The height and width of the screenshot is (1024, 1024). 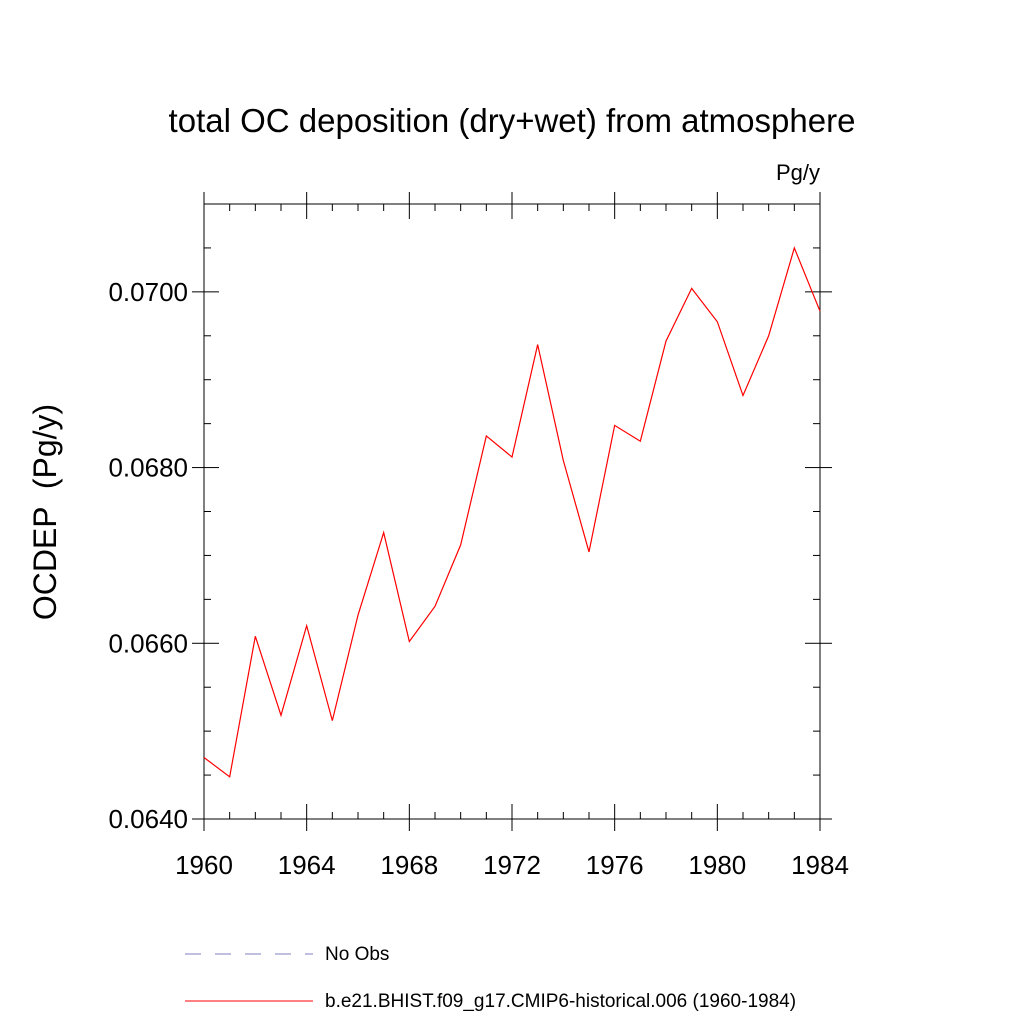 What do you see at coordinates (45, 512) in the screenshot?
I see `y-axis-label: OCDEP (Pg/y)` at bounding box center [45, 512].